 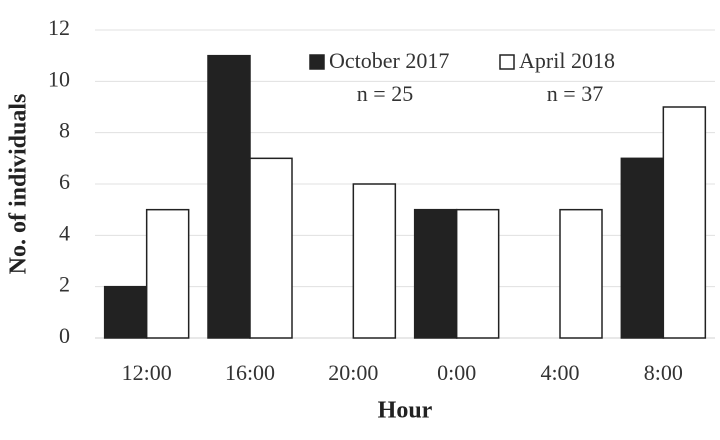 What do you see at coordinates (559, 372) in the screenshot?
I see `x-tick-label: 4:00` at bounding box center [559, 372].